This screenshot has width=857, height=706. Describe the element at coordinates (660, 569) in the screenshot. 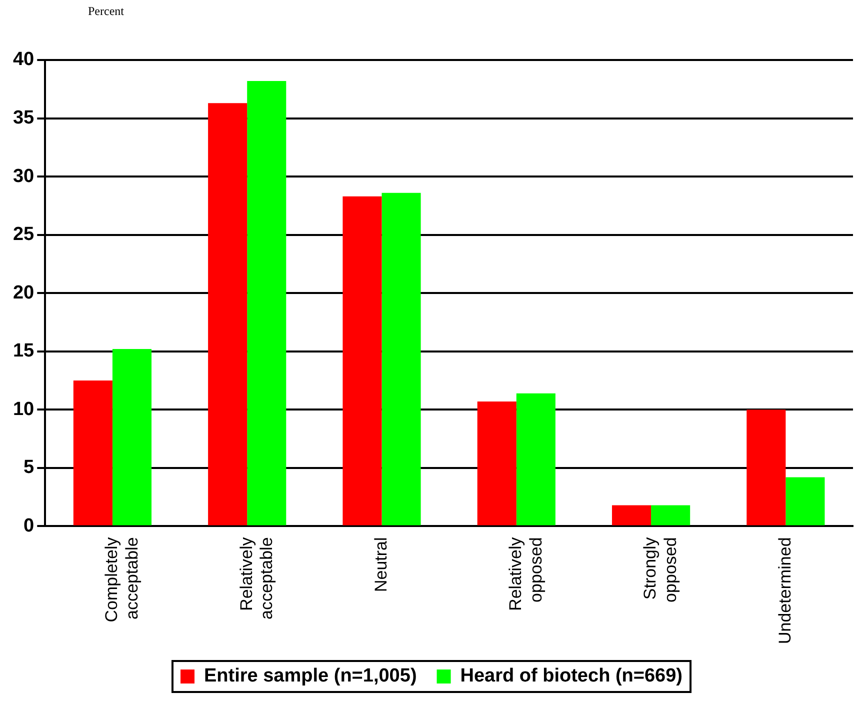

I see `x-tick-label: Strongly opposed` at that location.